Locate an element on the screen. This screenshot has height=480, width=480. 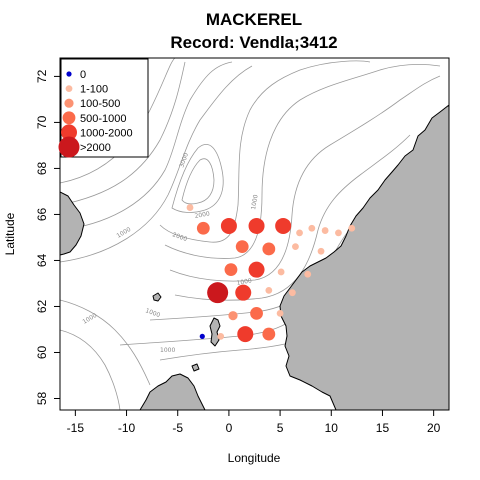
legend-label: 500-1000 is located at coordinates (103, 119).